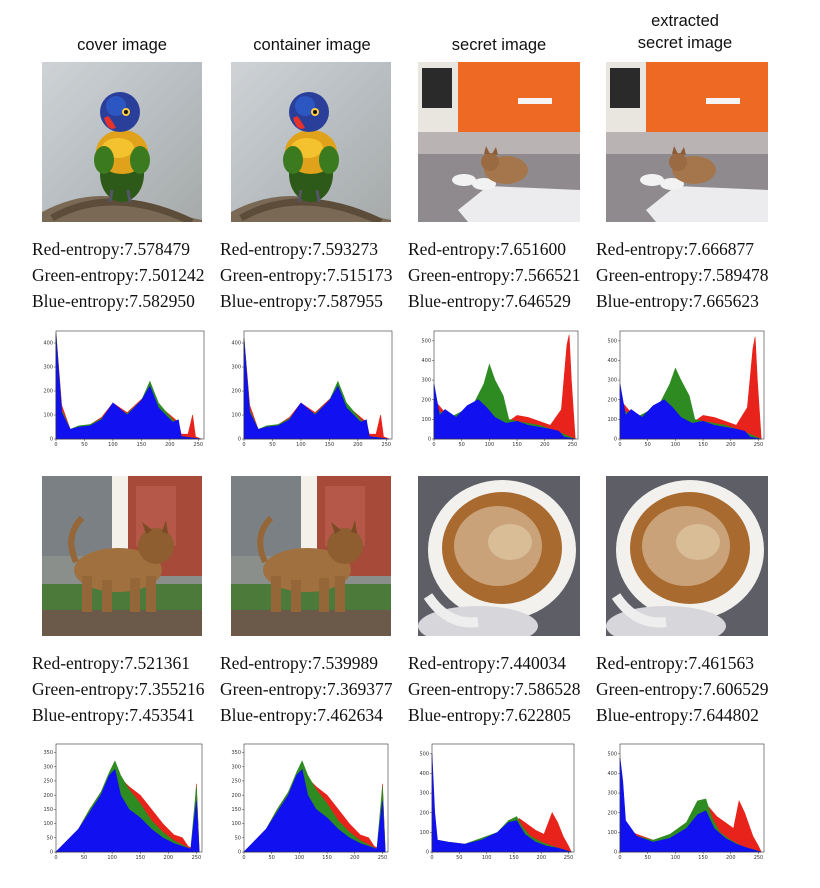  I want to click on green-entropy: Green-entropy:7.586528, so click(494, 689).